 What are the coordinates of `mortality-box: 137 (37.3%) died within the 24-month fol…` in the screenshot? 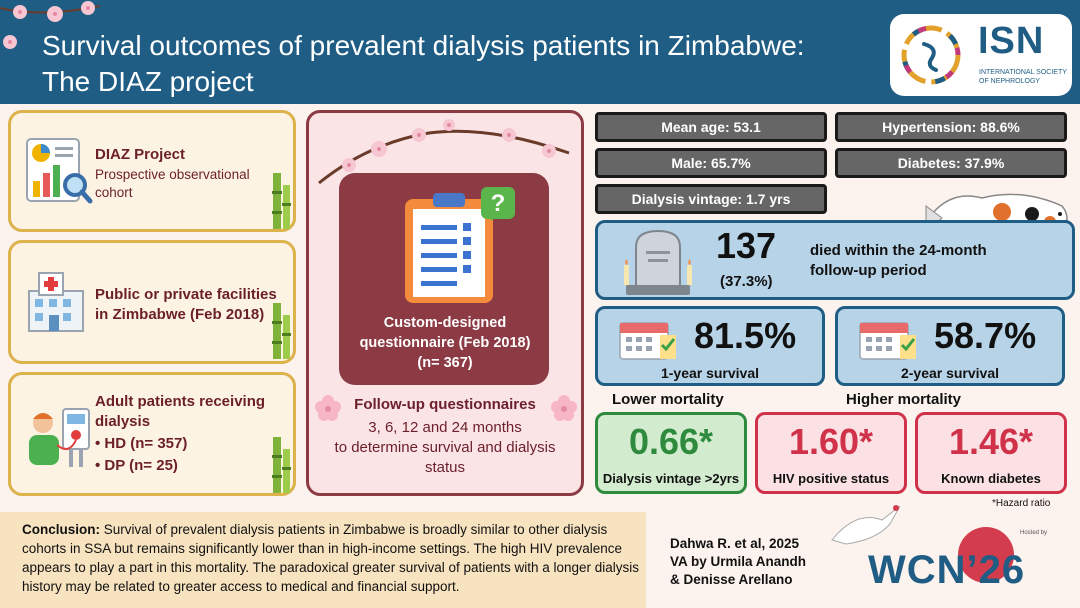 It's located at (835, 260).